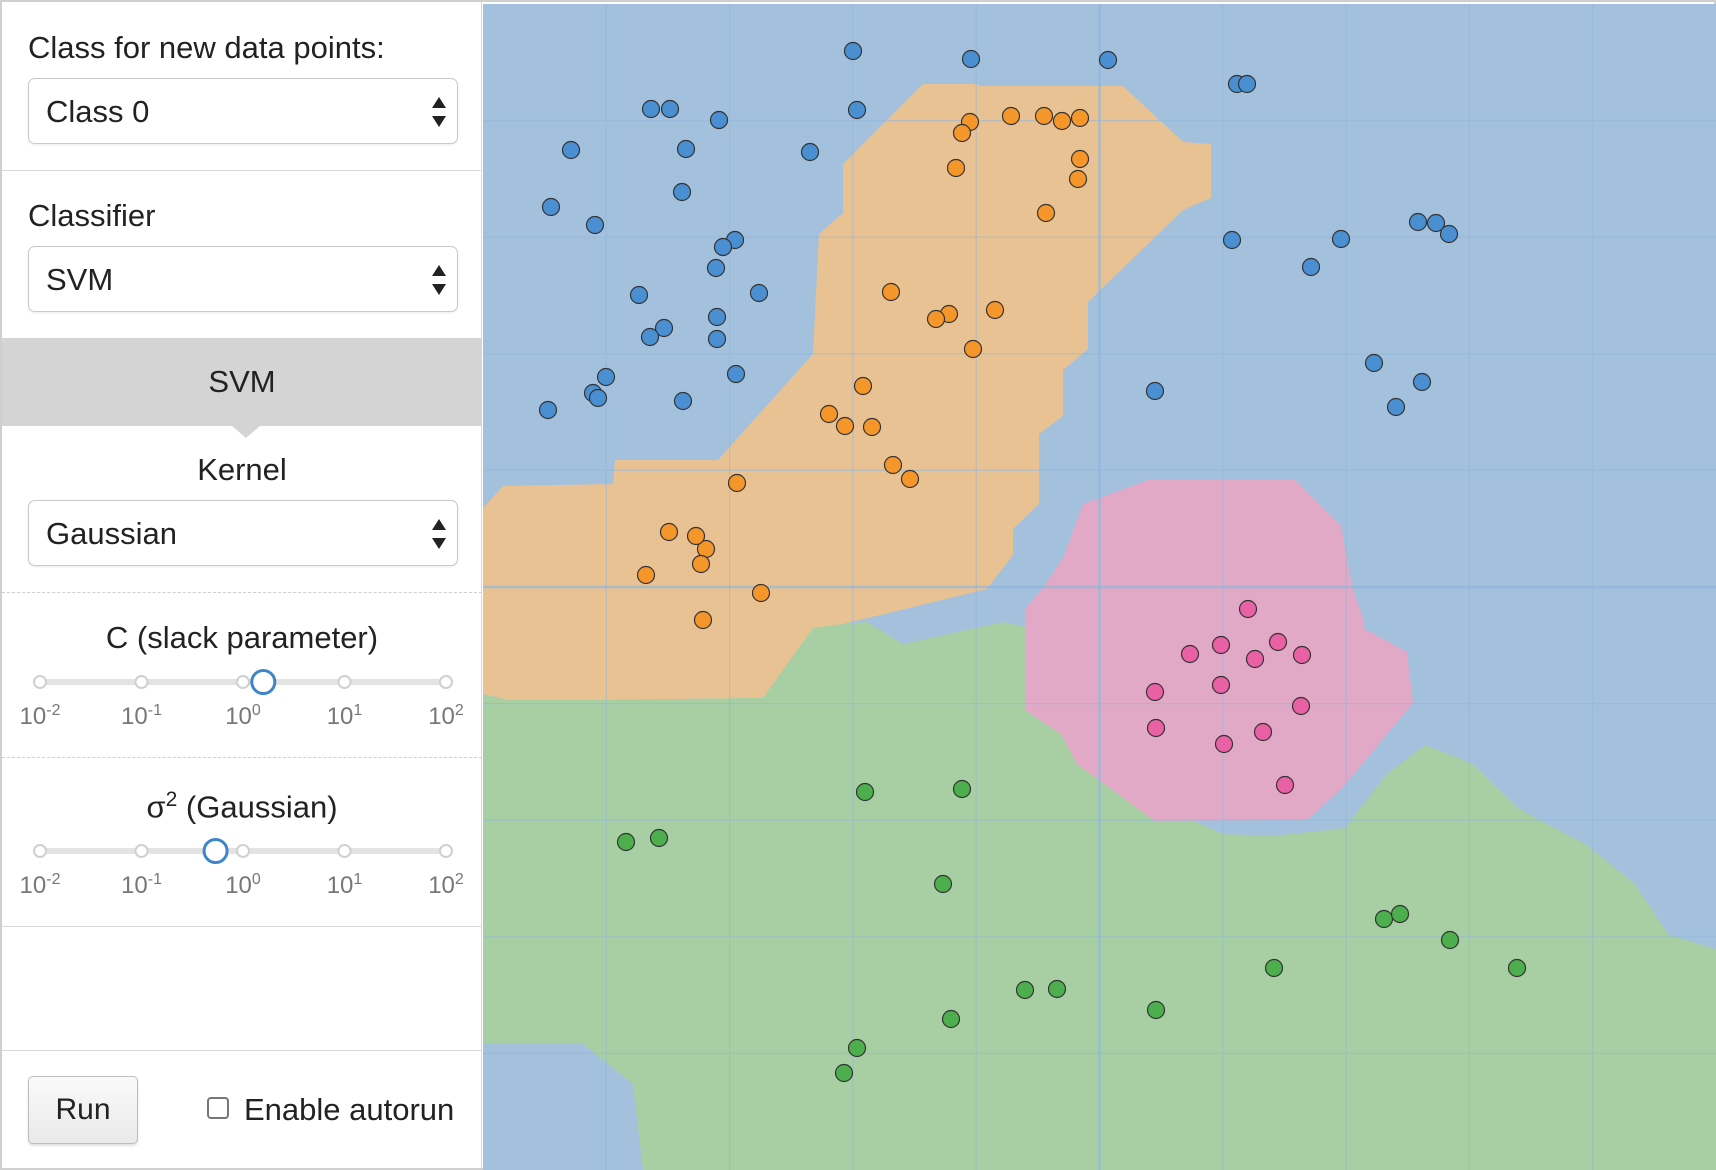  Describe the element at coordinates (263, 682) in the screenshot. I see `c-slider-handle` at that location.